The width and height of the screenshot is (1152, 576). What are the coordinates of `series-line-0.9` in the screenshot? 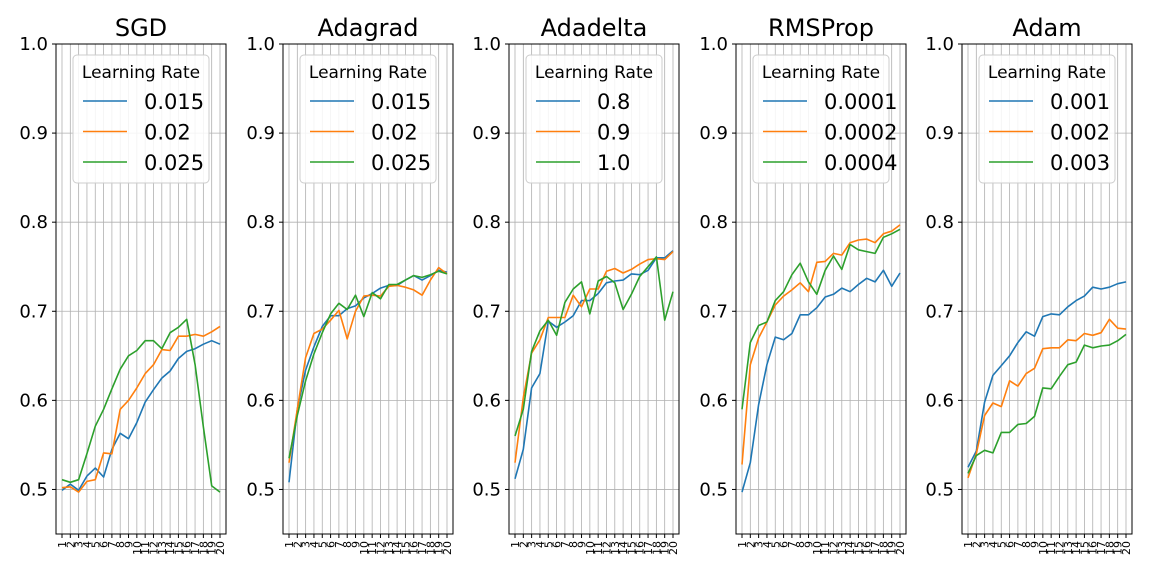 It's located at (594, 357).